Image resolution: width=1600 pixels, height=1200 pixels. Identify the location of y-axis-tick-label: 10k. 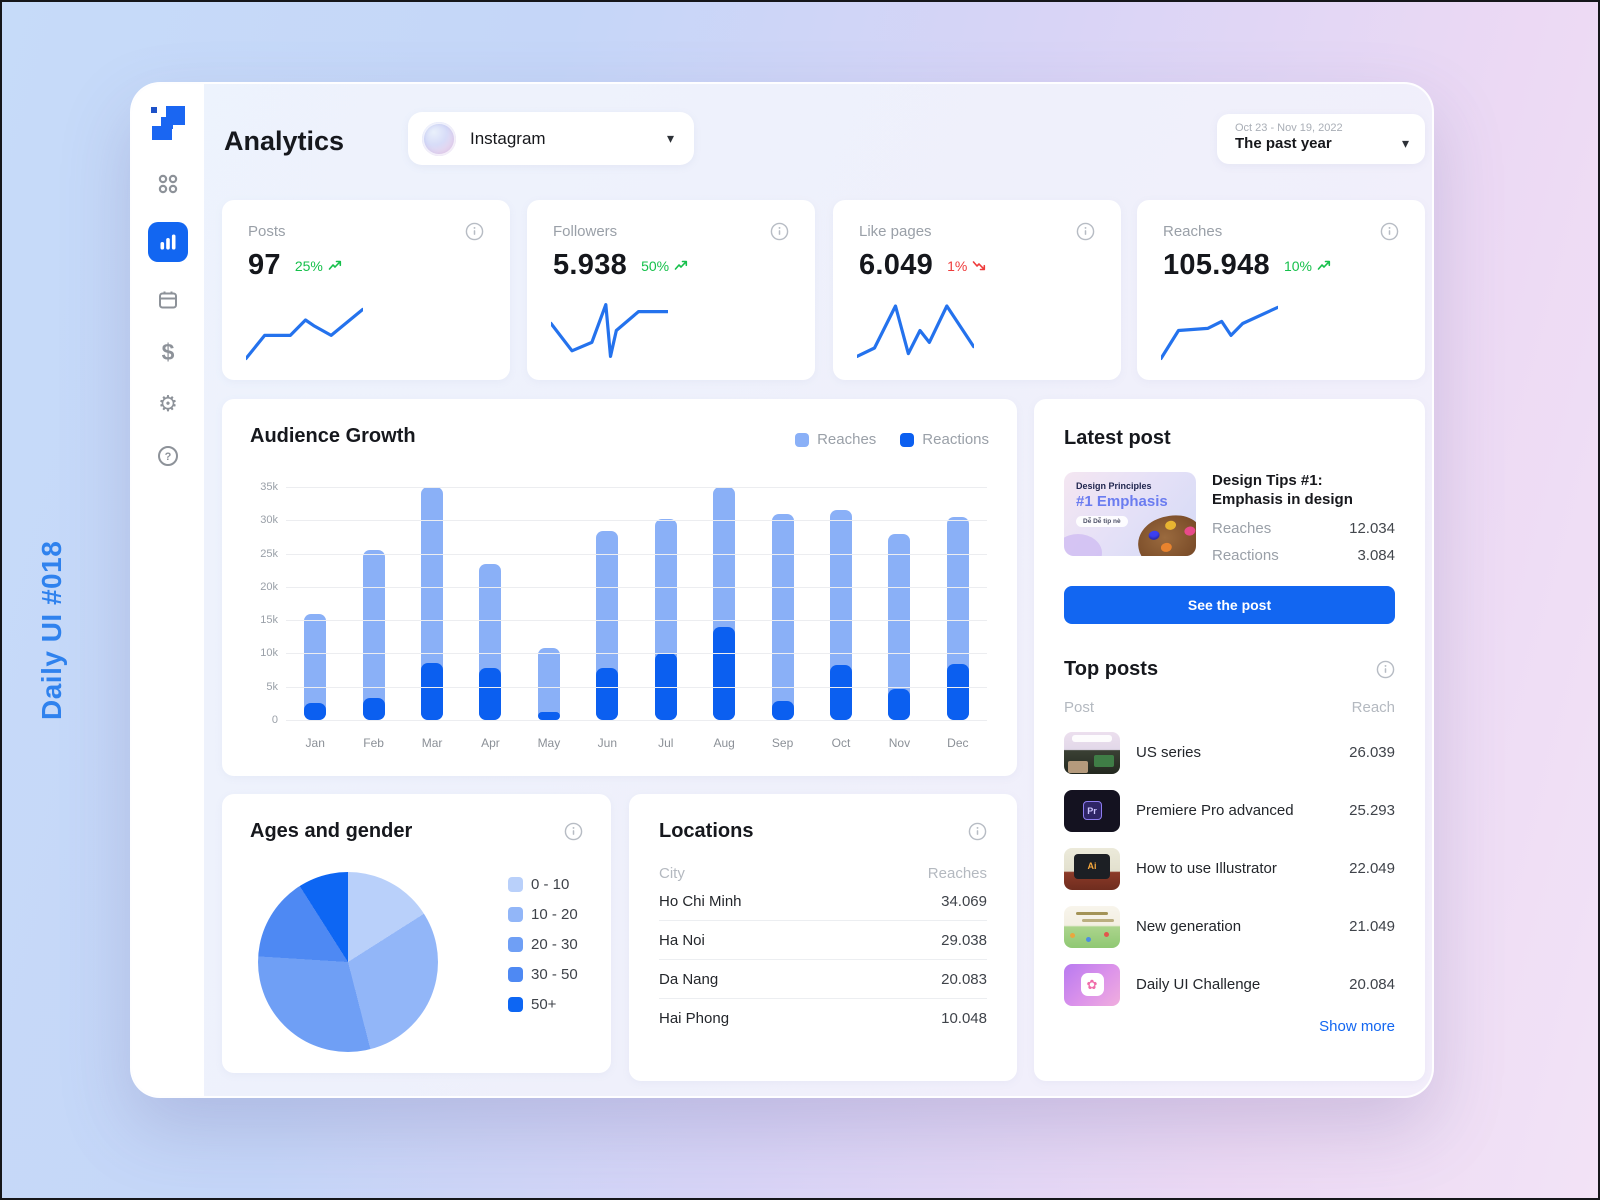
(269, 653).